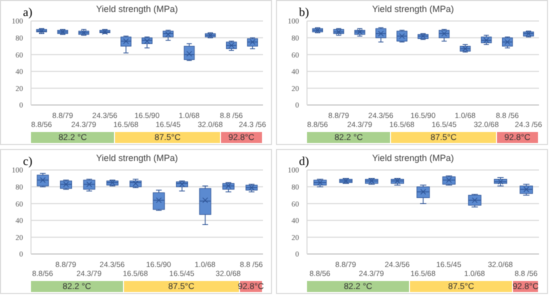  I want to click on text: c), so click(27, 161).